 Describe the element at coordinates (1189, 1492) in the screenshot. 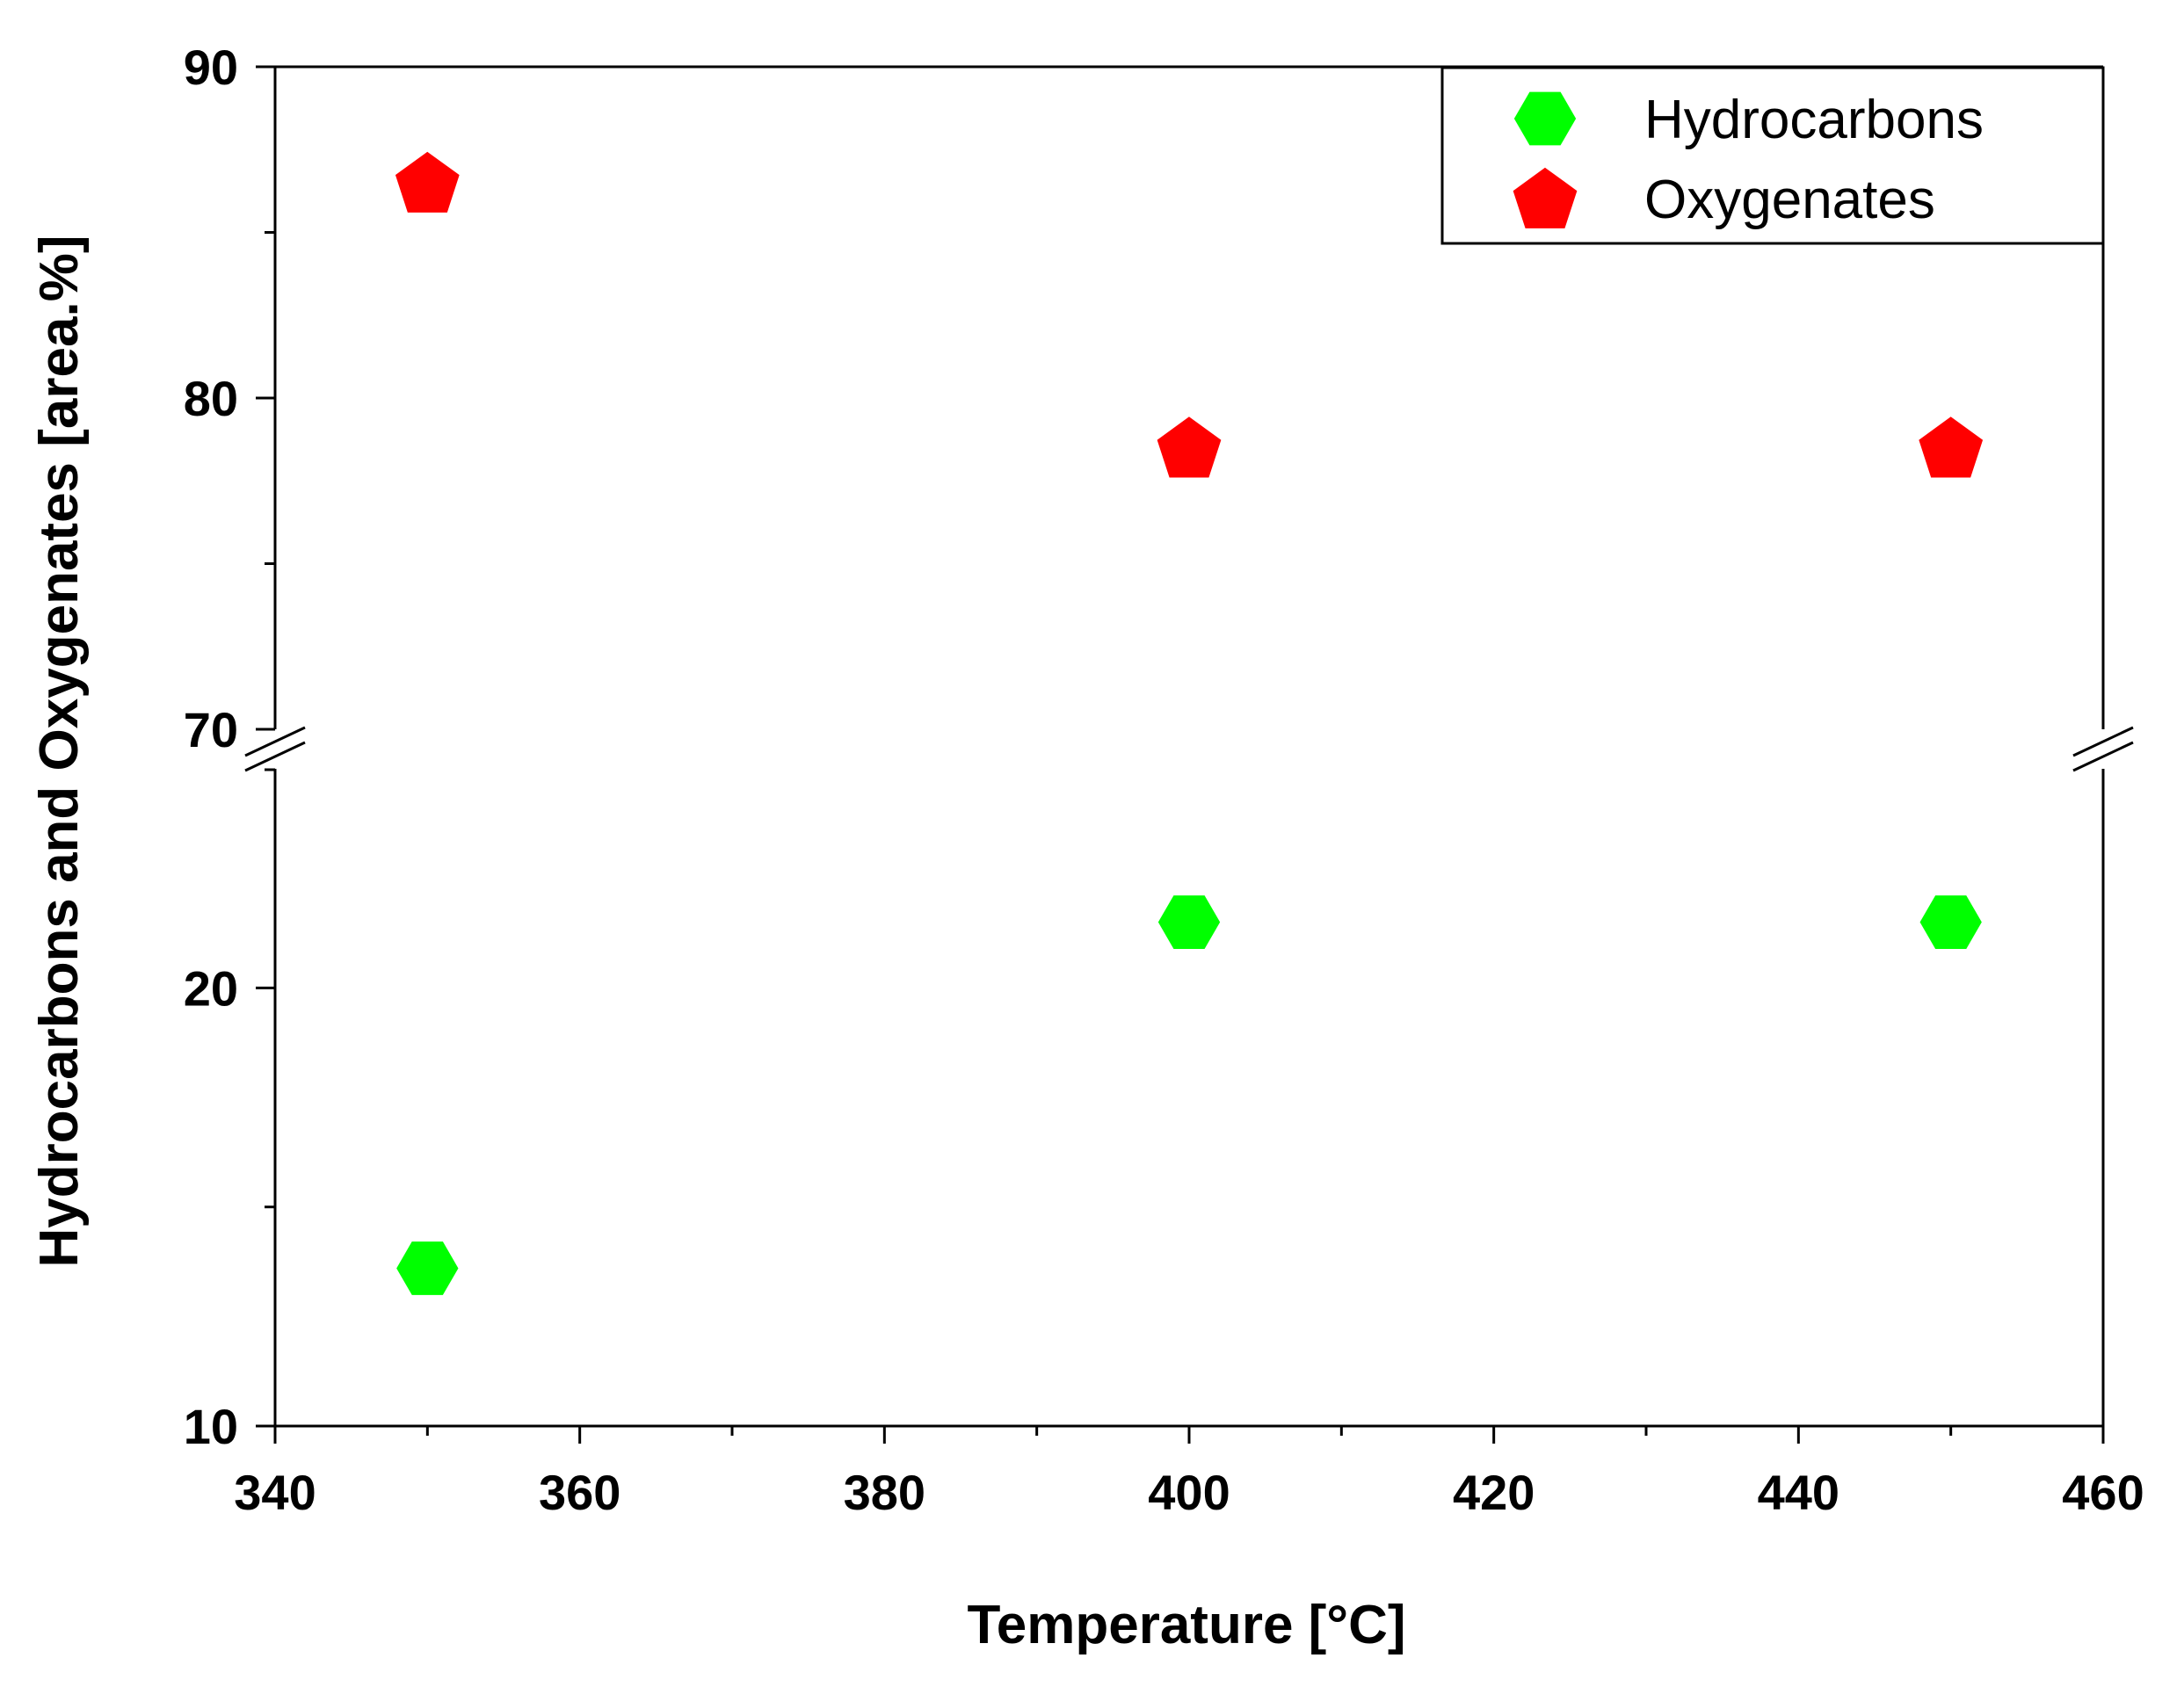

I see `x-tick-label: 400` at that location.